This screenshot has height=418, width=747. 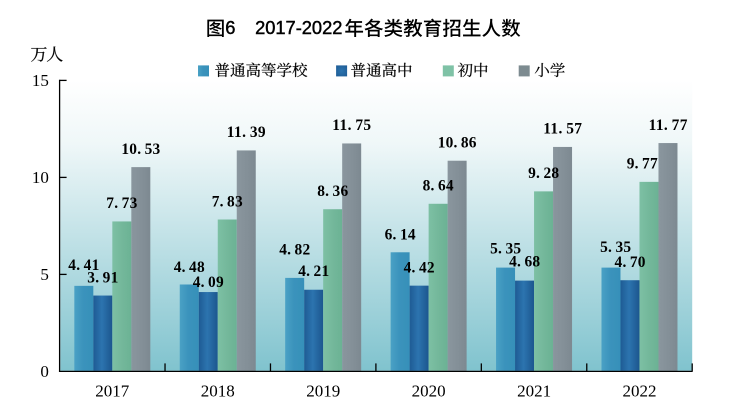 What do you see at coordinates (102, 278) in the screenshot?
I see `svg-text: 3. 91` at bounding box center [102, 278].